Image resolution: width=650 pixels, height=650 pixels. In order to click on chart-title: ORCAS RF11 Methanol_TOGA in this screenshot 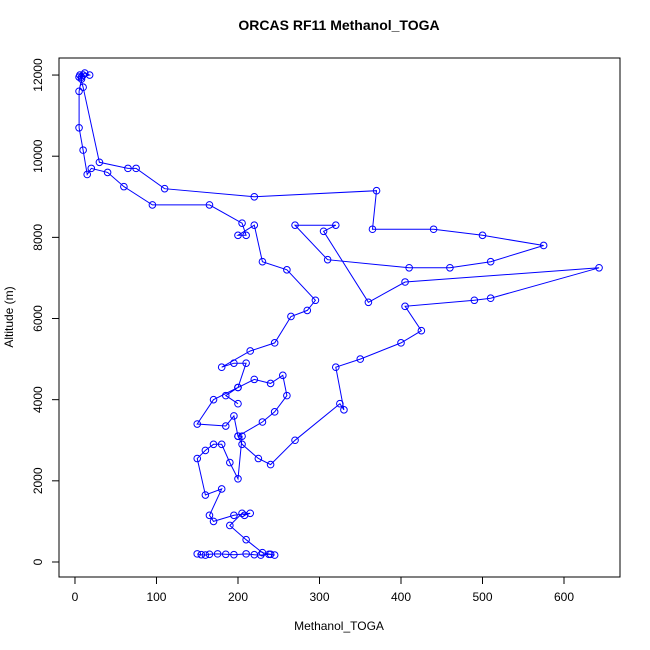, I will do `click(338, 25)`.